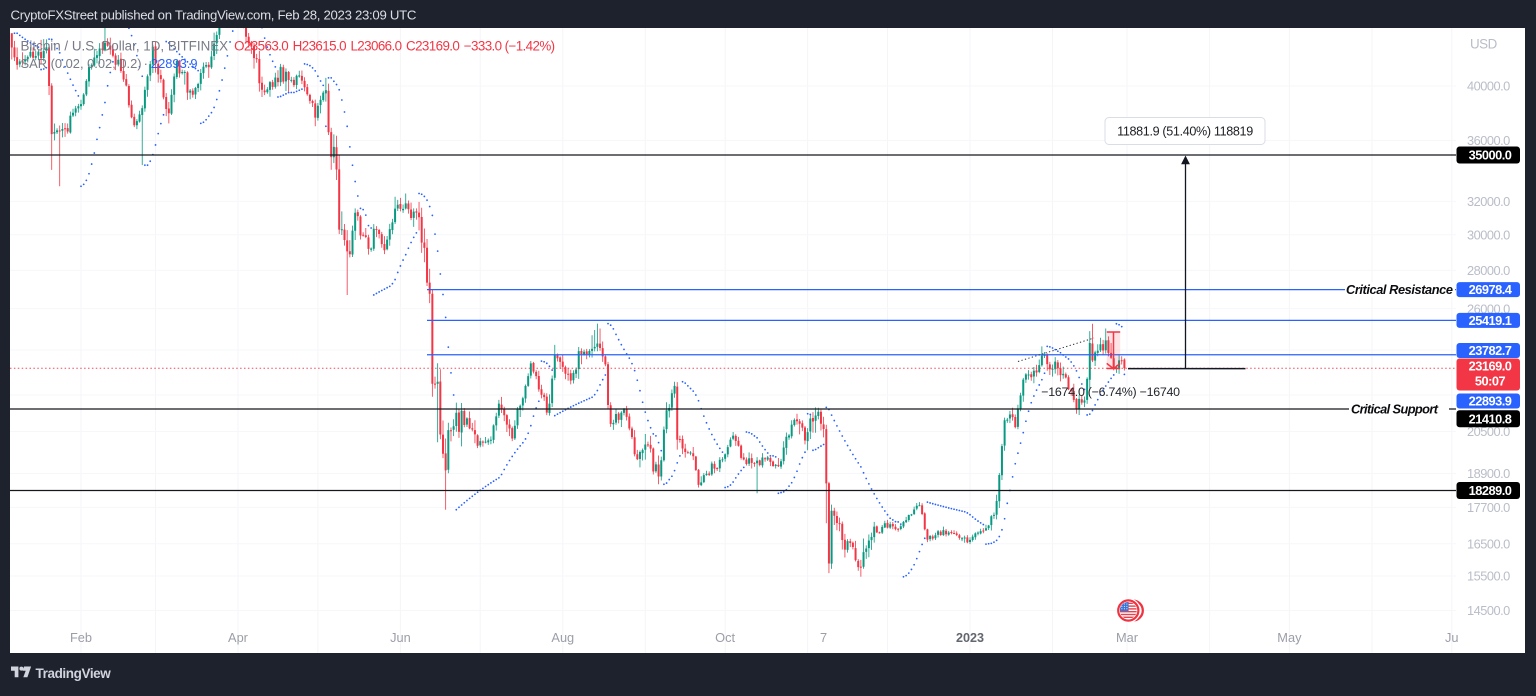 This screenshot has height=696, width=1536. Describe the element at coordinates (1491, 289) in the screenshot. I see `svg-text: 26978.4` at that location.